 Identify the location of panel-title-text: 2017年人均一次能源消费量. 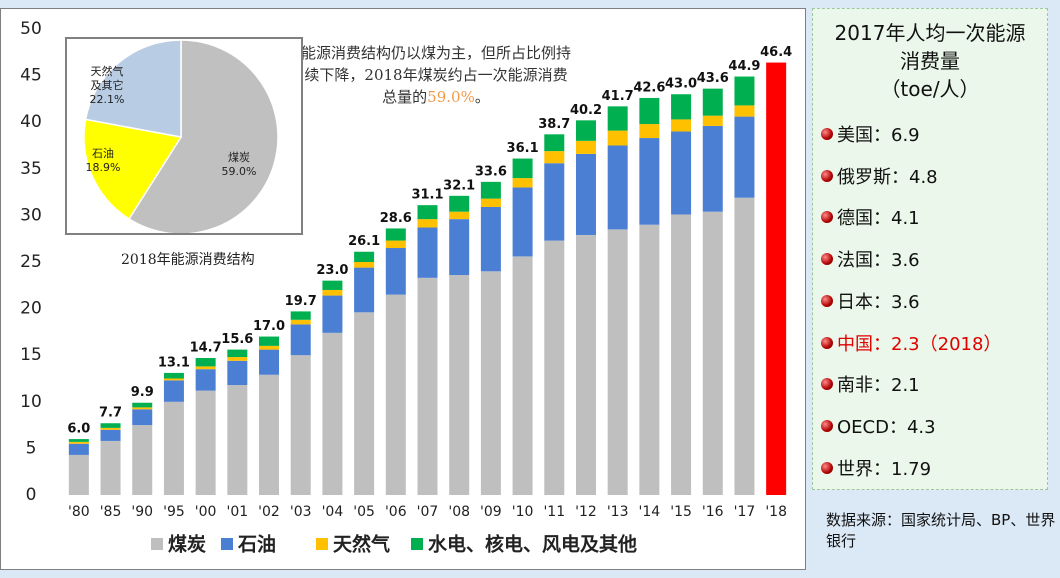
(930, 47).